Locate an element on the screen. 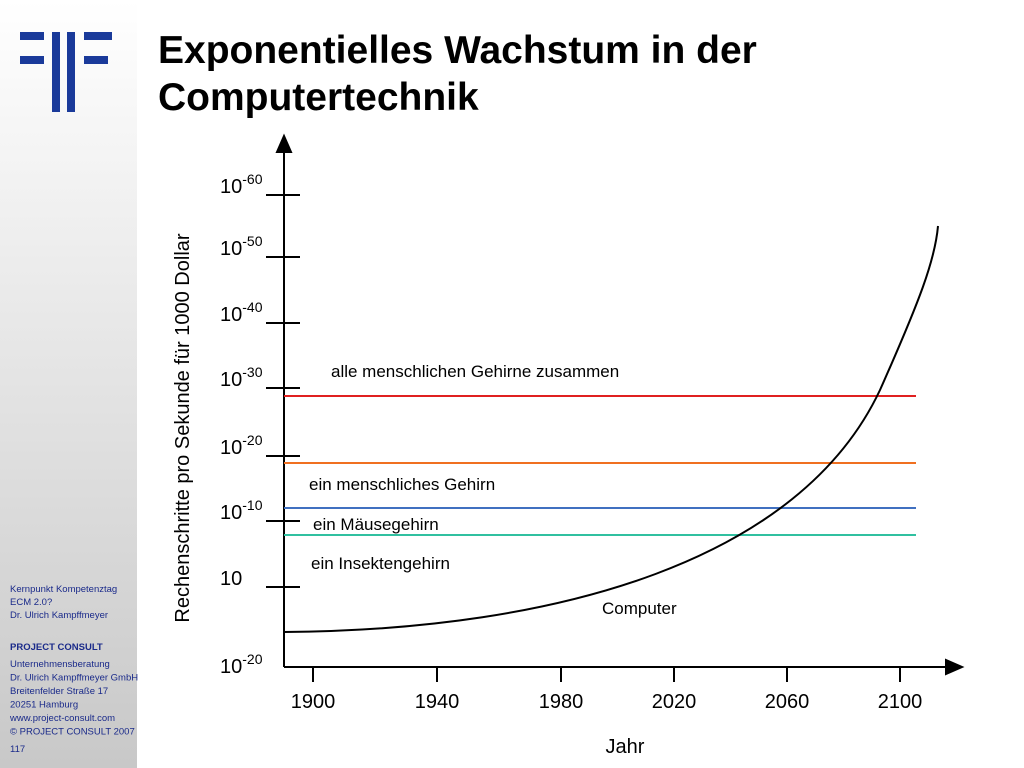 The image size is (1024, 768). curve-label: Computer is located at coordinates (639, 608).